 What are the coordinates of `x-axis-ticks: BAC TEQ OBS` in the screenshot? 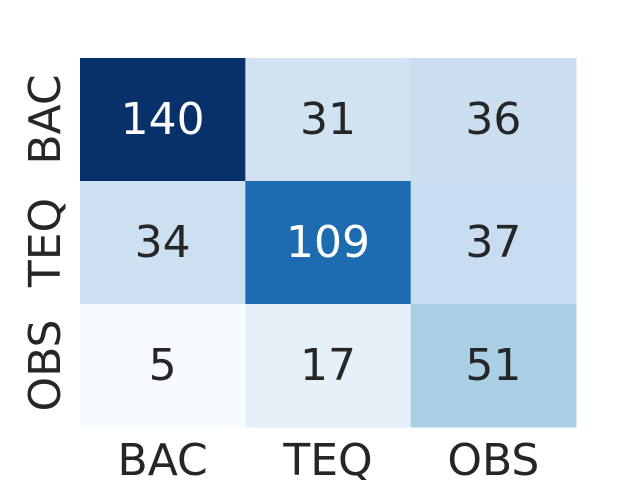 It's located at (329, 460).